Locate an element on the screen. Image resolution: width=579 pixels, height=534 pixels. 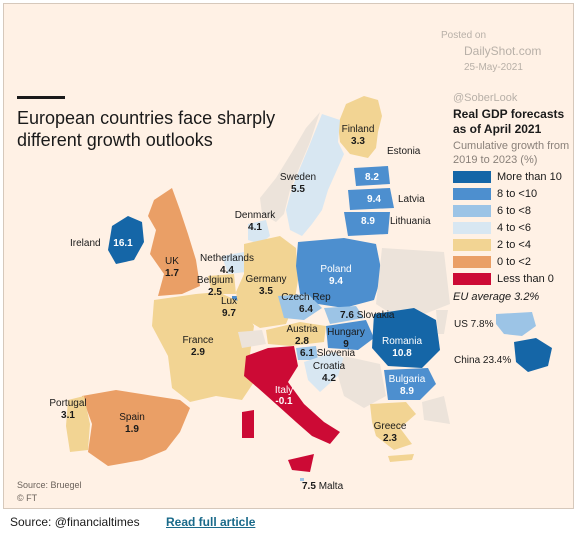
watermark-posted-on: Posted on is located at coordinates (464, 35).